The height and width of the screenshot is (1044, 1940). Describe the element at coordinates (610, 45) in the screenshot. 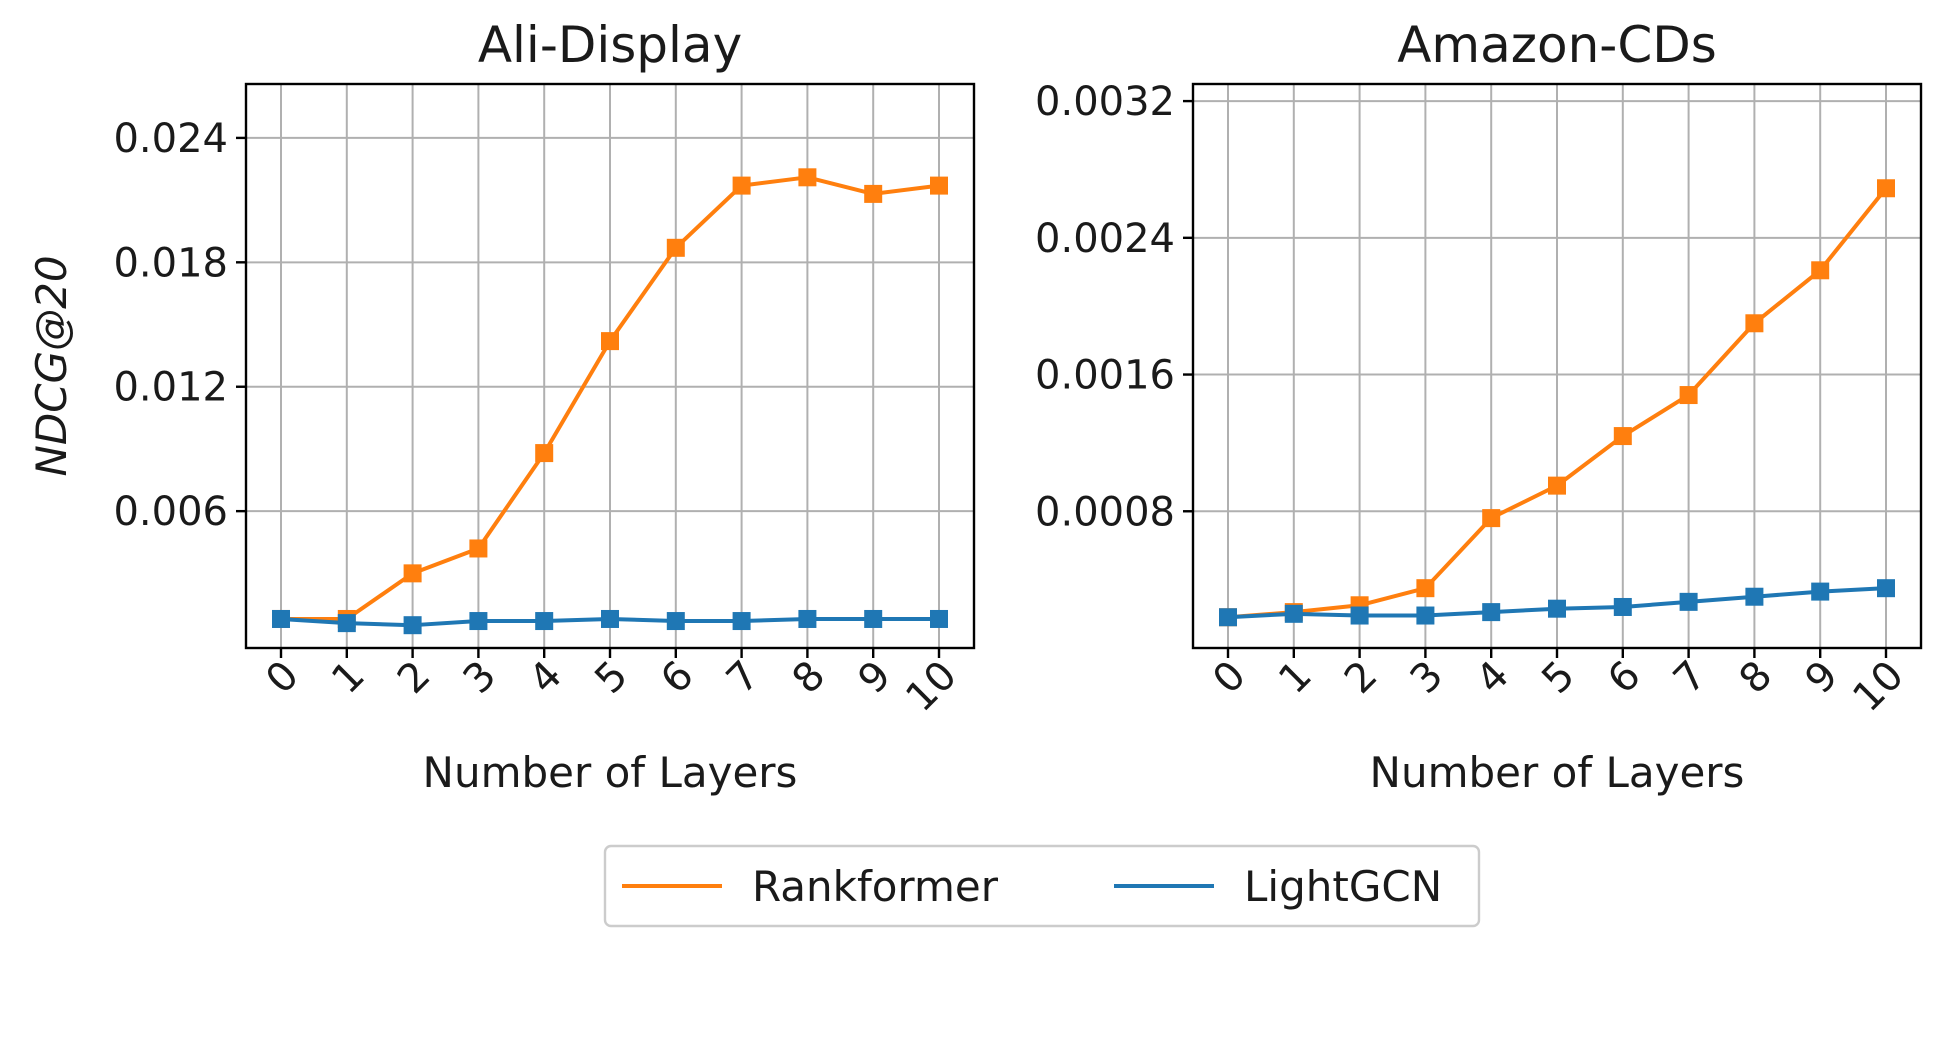

I see `panel-title: Ali-Display` at that location.